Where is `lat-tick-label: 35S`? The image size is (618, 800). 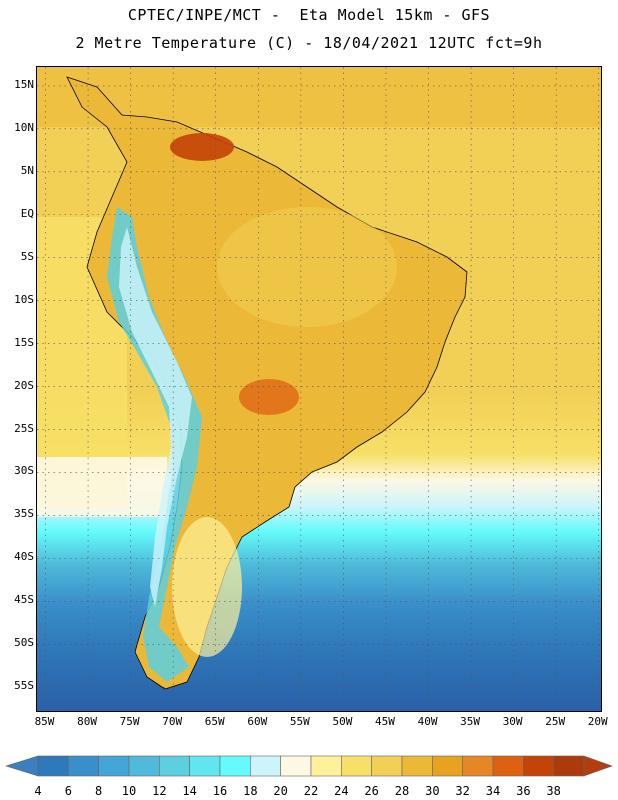 lat-tick-label: 35S is located at coordinates (24, 514).